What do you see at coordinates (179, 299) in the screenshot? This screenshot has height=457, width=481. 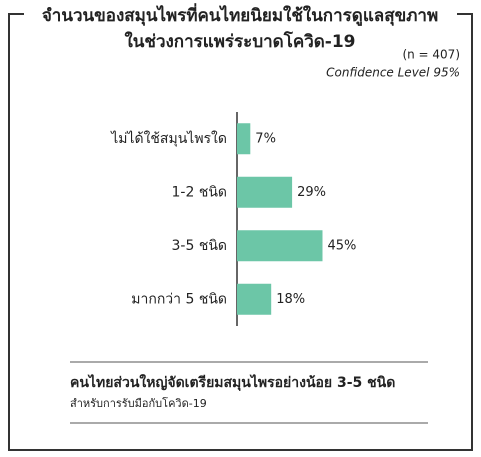 I see `category-label: มากกว่า 5 ชนิด` at bounding box center [179, 299].